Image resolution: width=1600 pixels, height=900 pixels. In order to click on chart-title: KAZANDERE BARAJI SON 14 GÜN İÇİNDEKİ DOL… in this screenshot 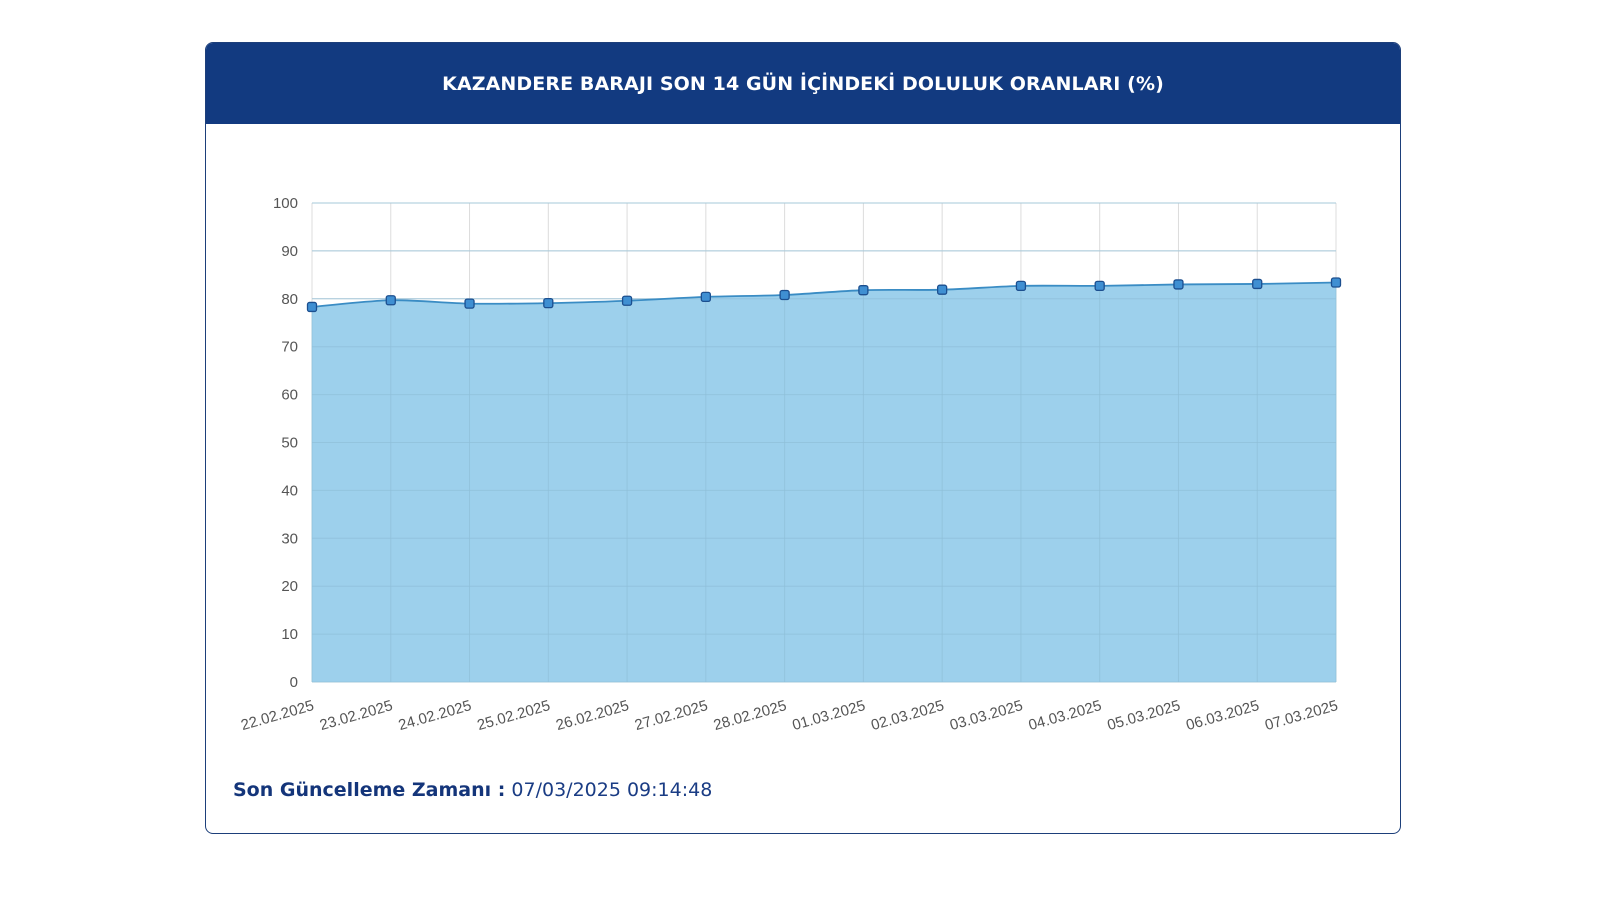, I will do `click(803, 83)`.